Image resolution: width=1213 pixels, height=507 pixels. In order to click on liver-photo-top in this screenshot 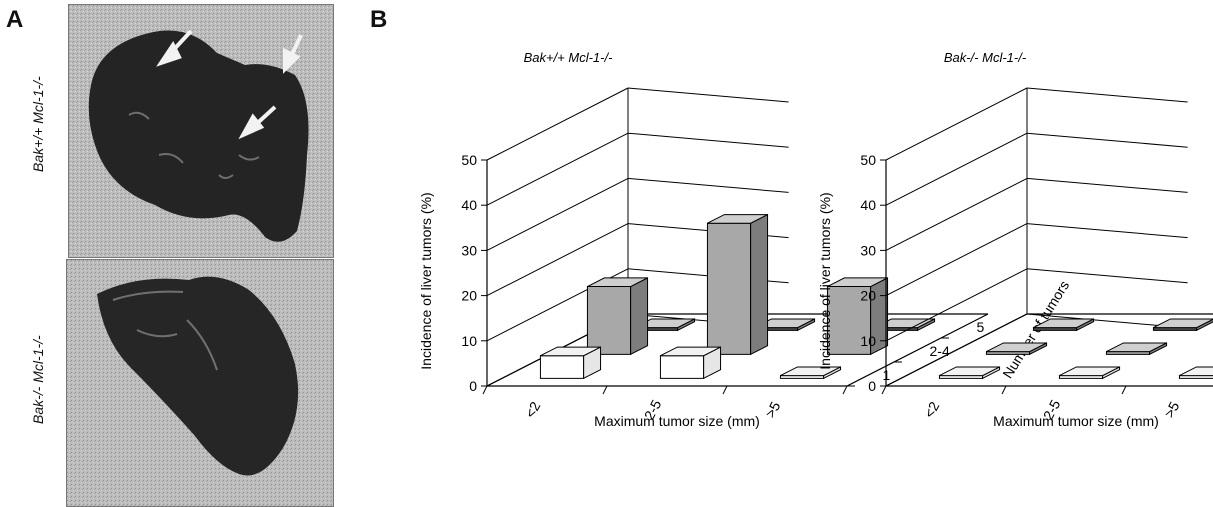, I will do `click(201, 131)`.